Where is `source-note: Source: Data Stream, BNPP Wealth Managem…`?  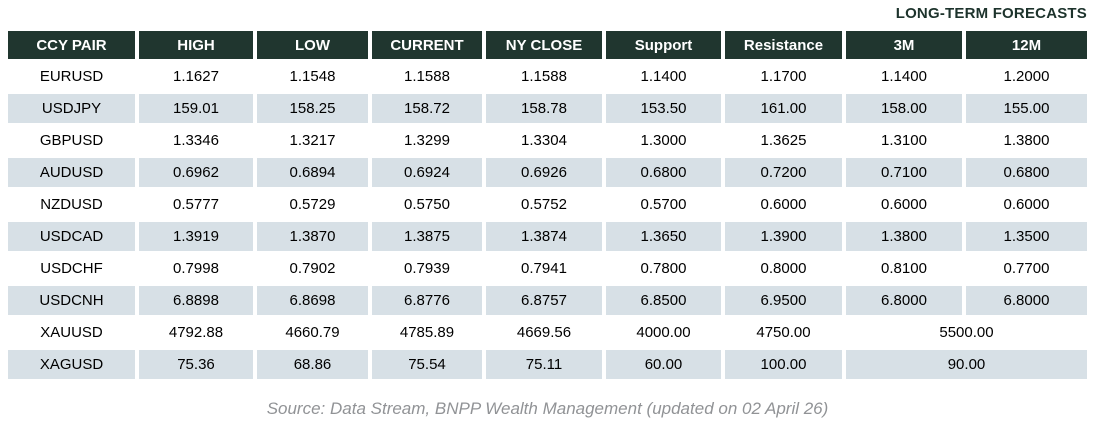
source-note: Source: Data Stream, BNPP Wealth Managem… is located at coordinates (547, 408).